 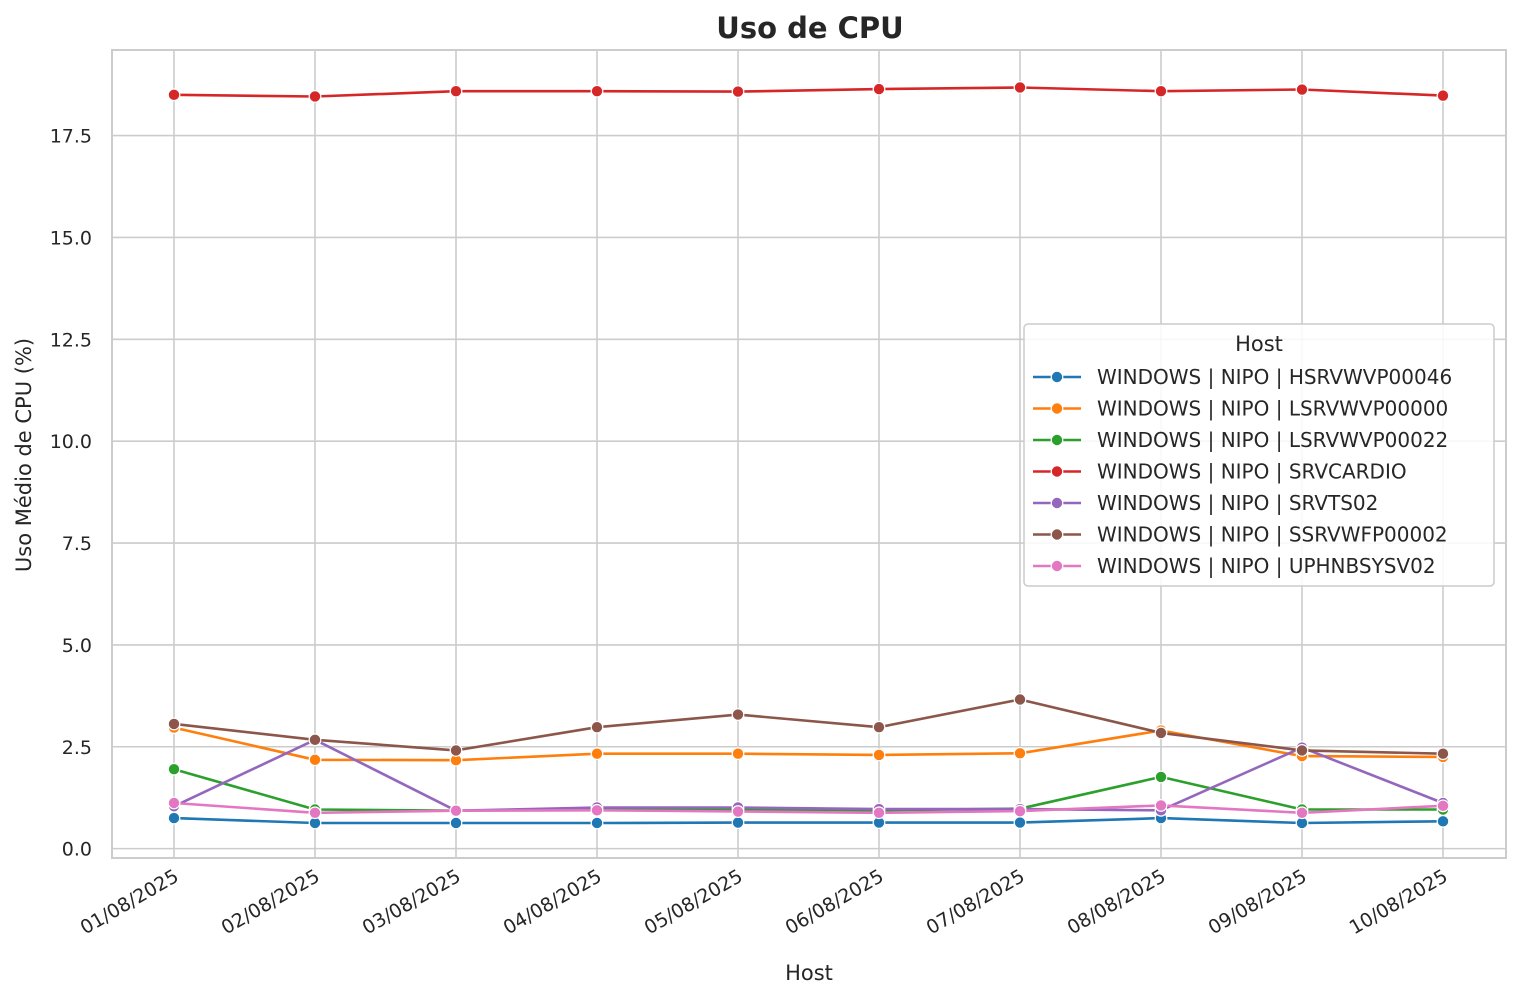 What do you see at coordinates (1274, 377) in the screenshot?
I see `legend-label: WINDOWS | NIPO | HSRVWVP00046` at bounding box center [1274, 377].